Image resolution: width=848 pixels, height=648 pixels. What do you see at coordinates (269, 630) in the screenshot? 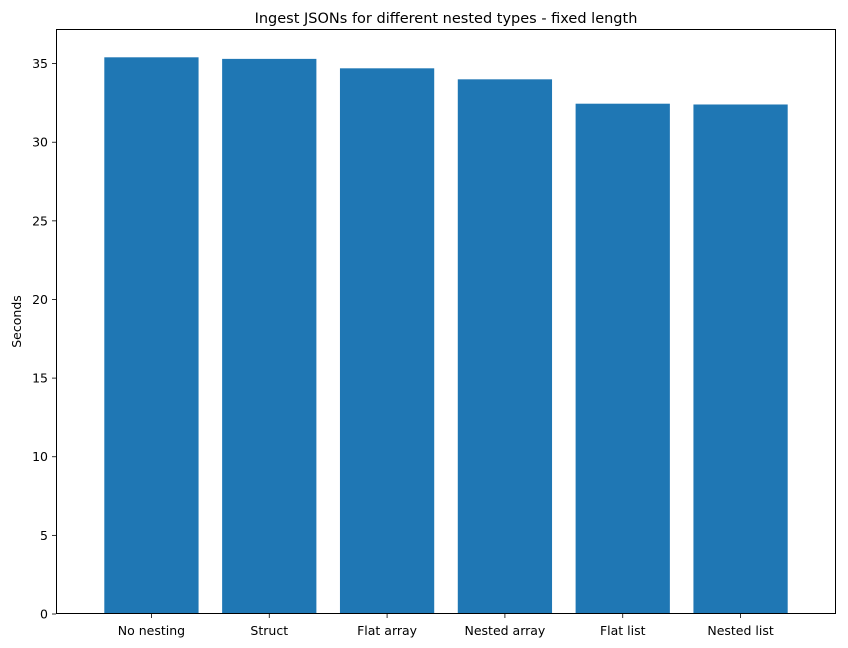
I see `x-tick-label: Struct` at bounding box center [269, 630].